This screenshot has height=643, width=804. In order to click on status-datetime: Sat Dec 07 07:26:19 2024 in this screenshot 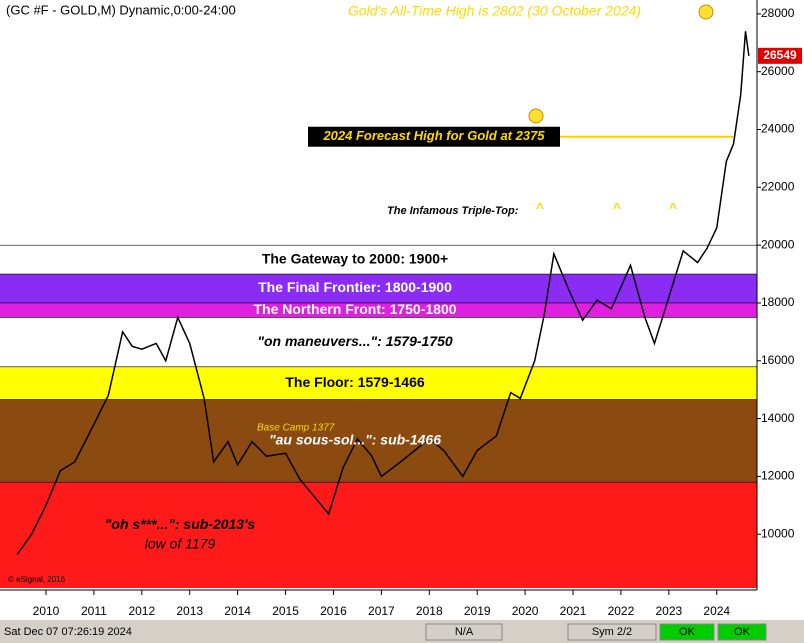, I will do `click(68, 632)`.